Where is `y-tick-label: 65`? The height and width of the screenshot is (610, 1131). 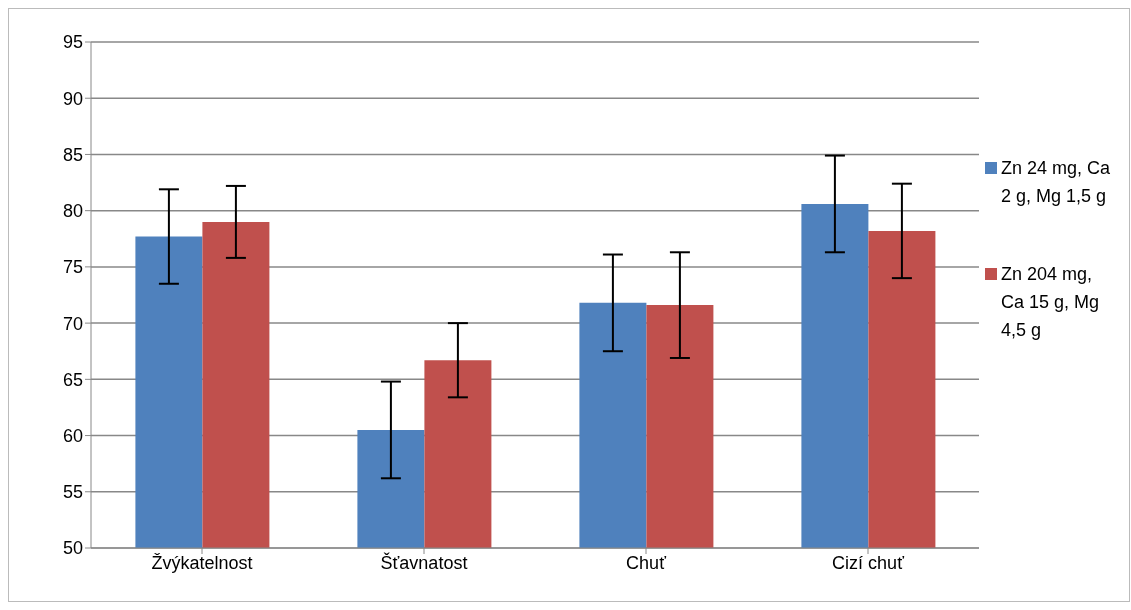 y-tick-label: 65 is located at coordinates (72, 379).